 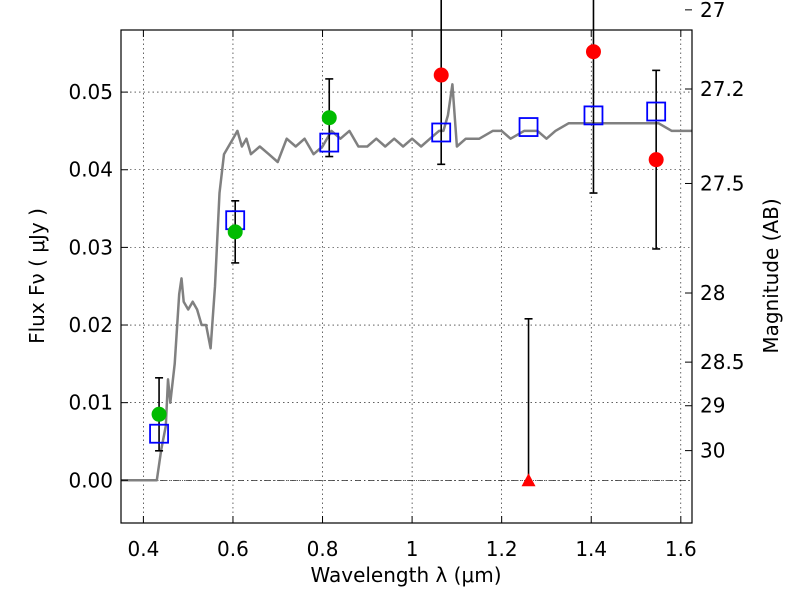 I want to click on y-tick-label: 0.05, so click(x=90, y=92).